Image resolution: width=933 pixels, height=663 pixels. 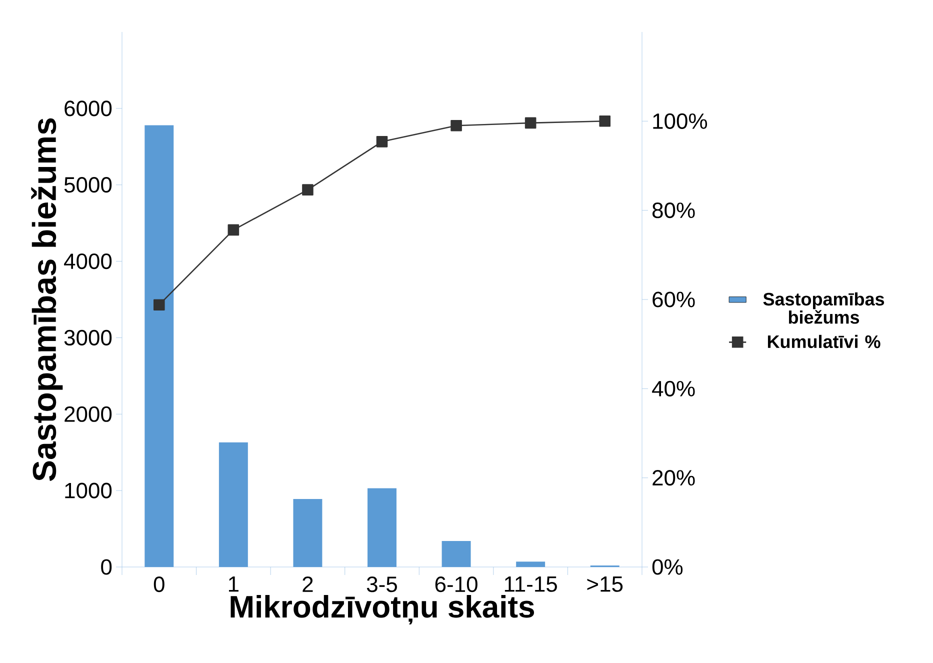 What do you see at coordinates (159, 584) in the screenshot?
I see `x-tick-label: 0` at bounding box center [159, 584].